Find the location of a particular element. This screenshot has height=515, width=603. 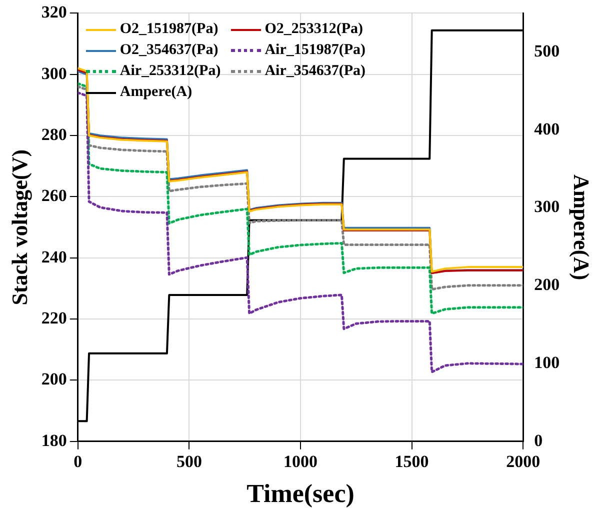

y2-tick-label: 500 is located at coordinates (547, 51).